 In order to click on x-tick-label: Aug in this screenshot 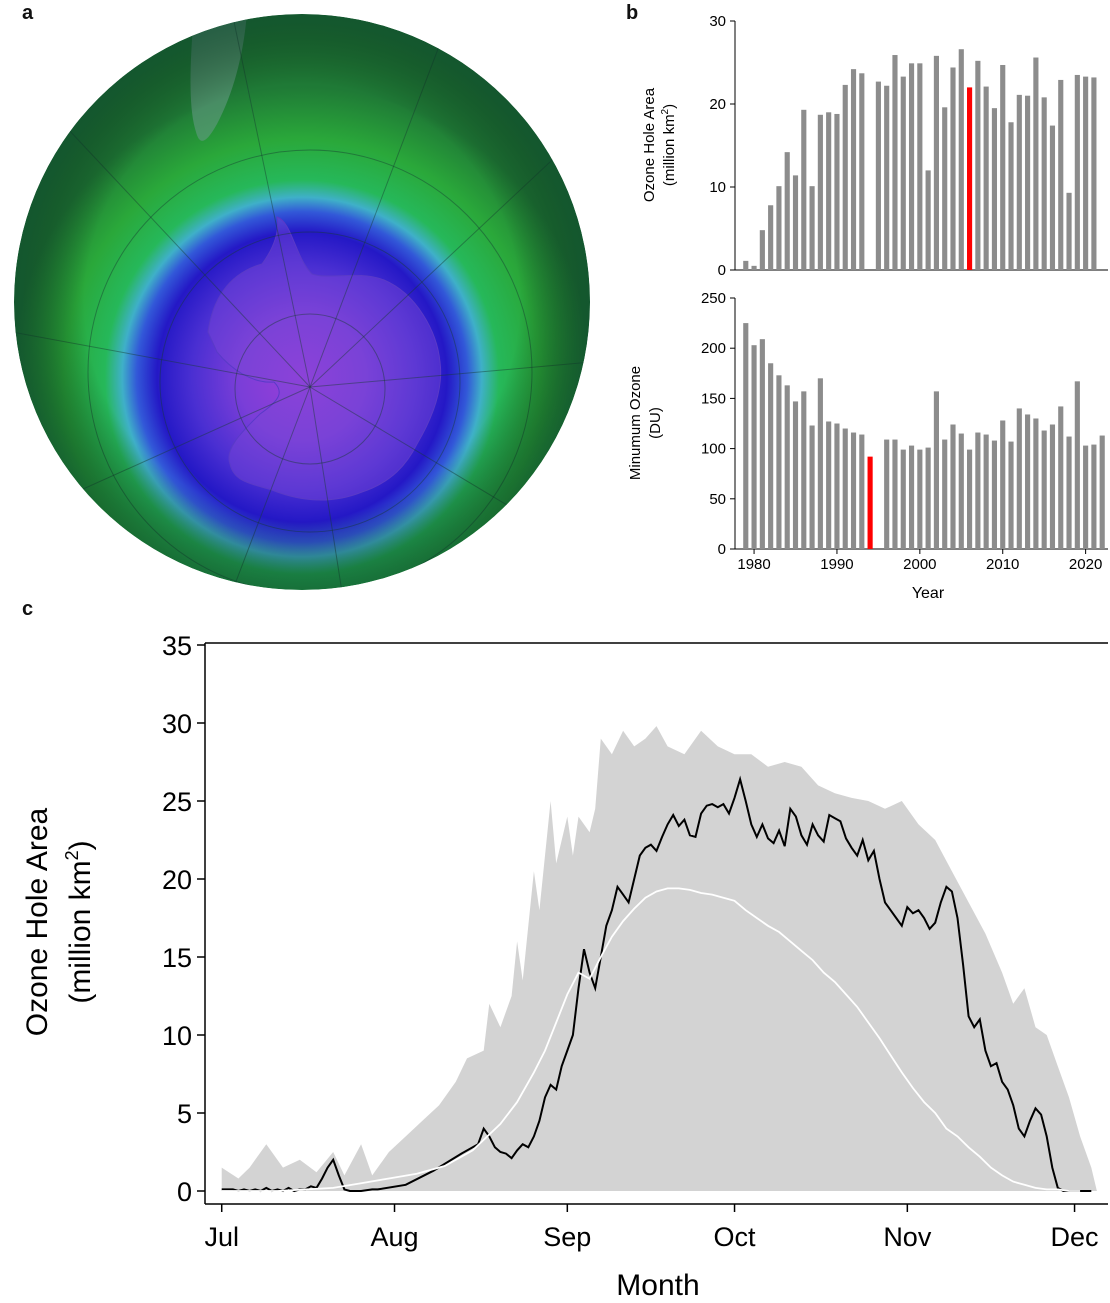, I will do `click(394, 1237)`.